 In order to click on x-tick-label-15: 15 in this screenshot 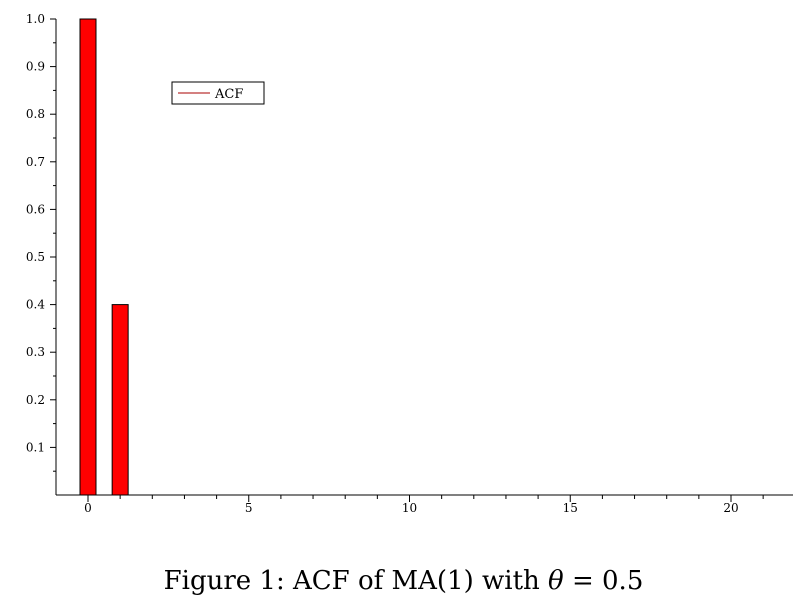, I will do `click(570, 508)`.